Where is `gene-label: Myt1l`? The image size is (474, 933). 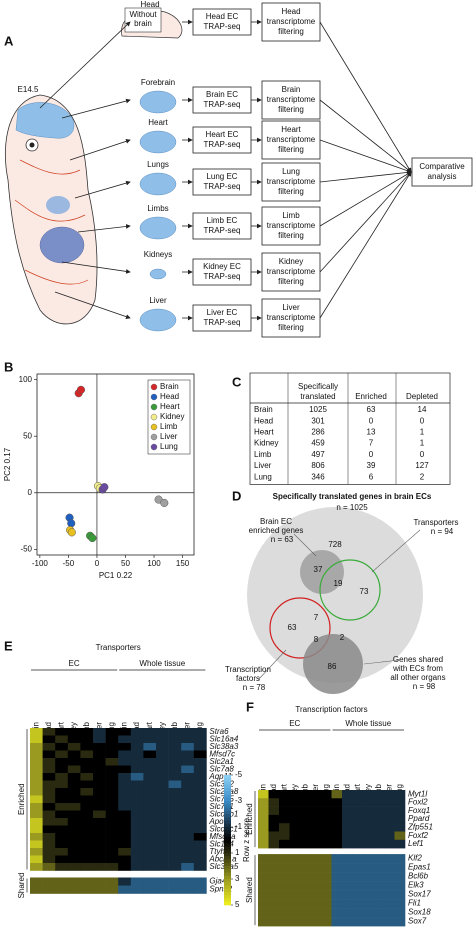
gene-label: Myt1l is located at coordinates (417, 793).